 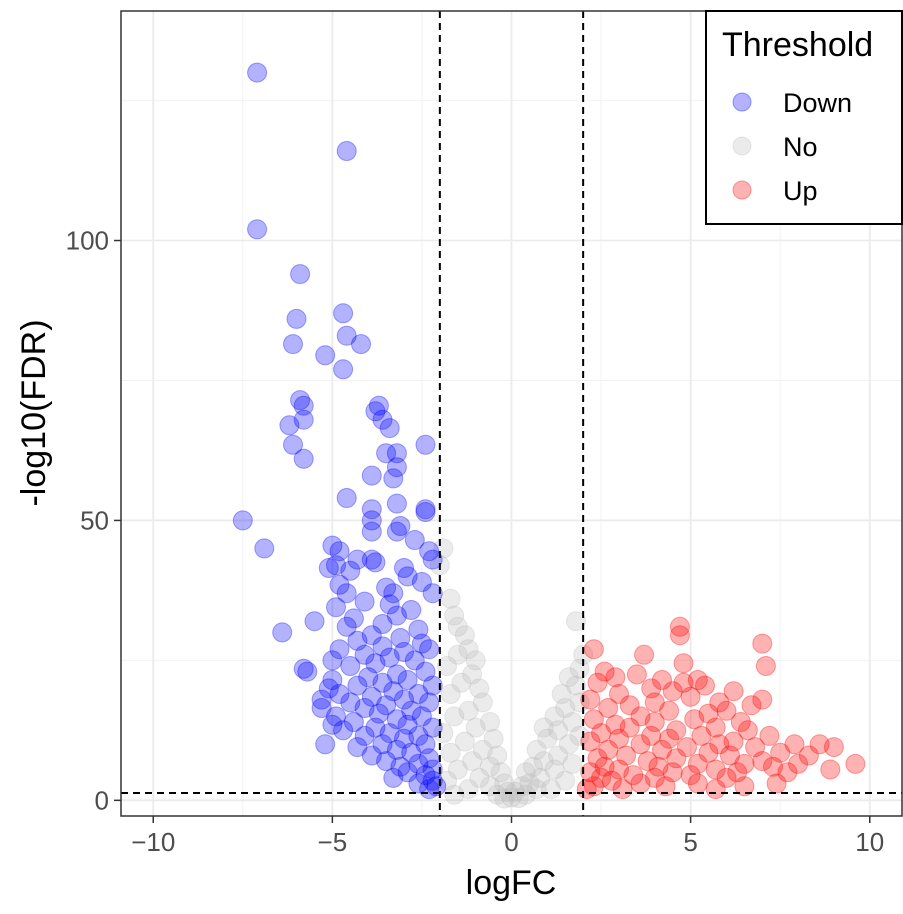 I want to click on legend: Threshold Down No Up, so click(x=804, y=117).